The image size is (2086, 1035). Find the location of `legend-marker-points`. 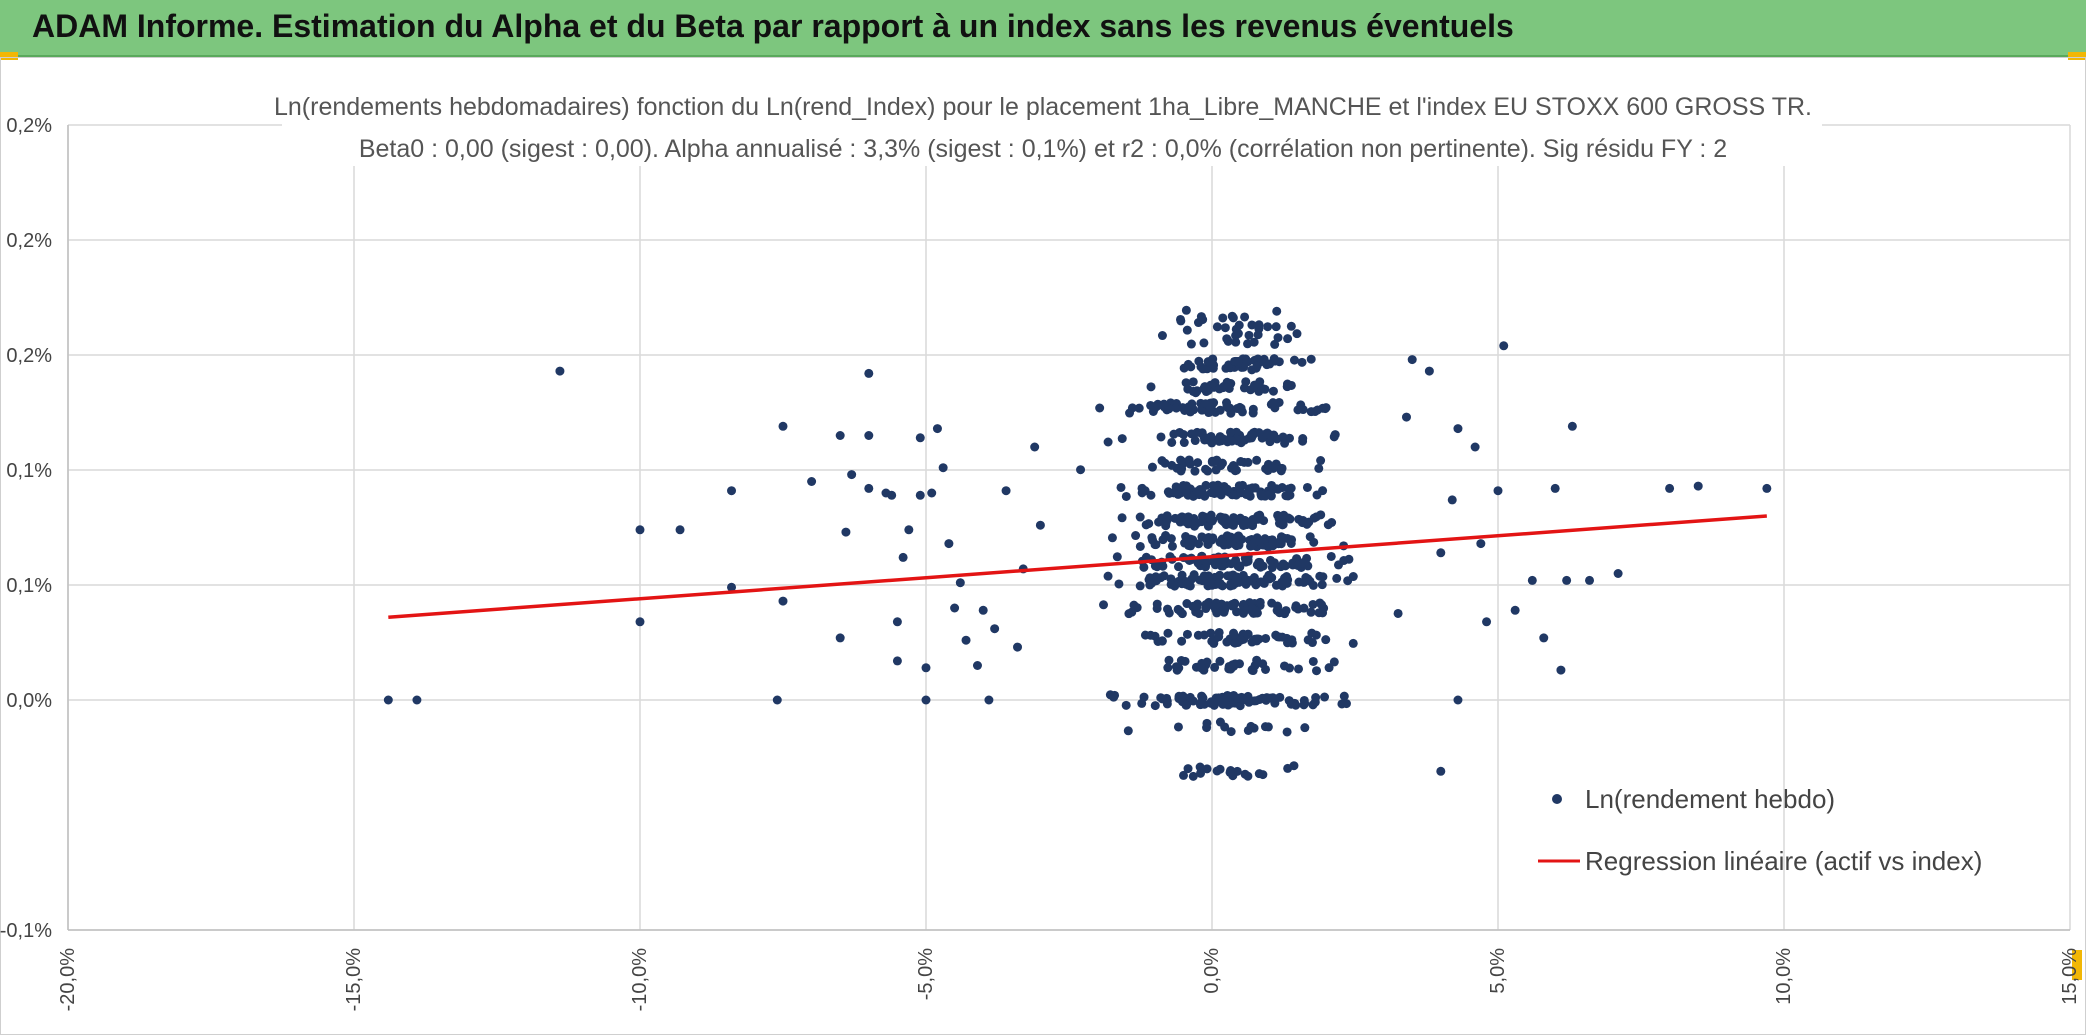

legend-marker-points is located at coordinates (1557, 799).